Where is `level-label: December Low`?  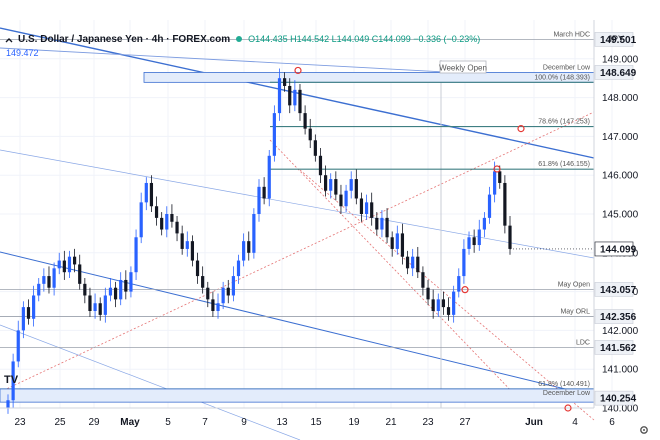 level-label: December Low is located at coordinates (567, 393).